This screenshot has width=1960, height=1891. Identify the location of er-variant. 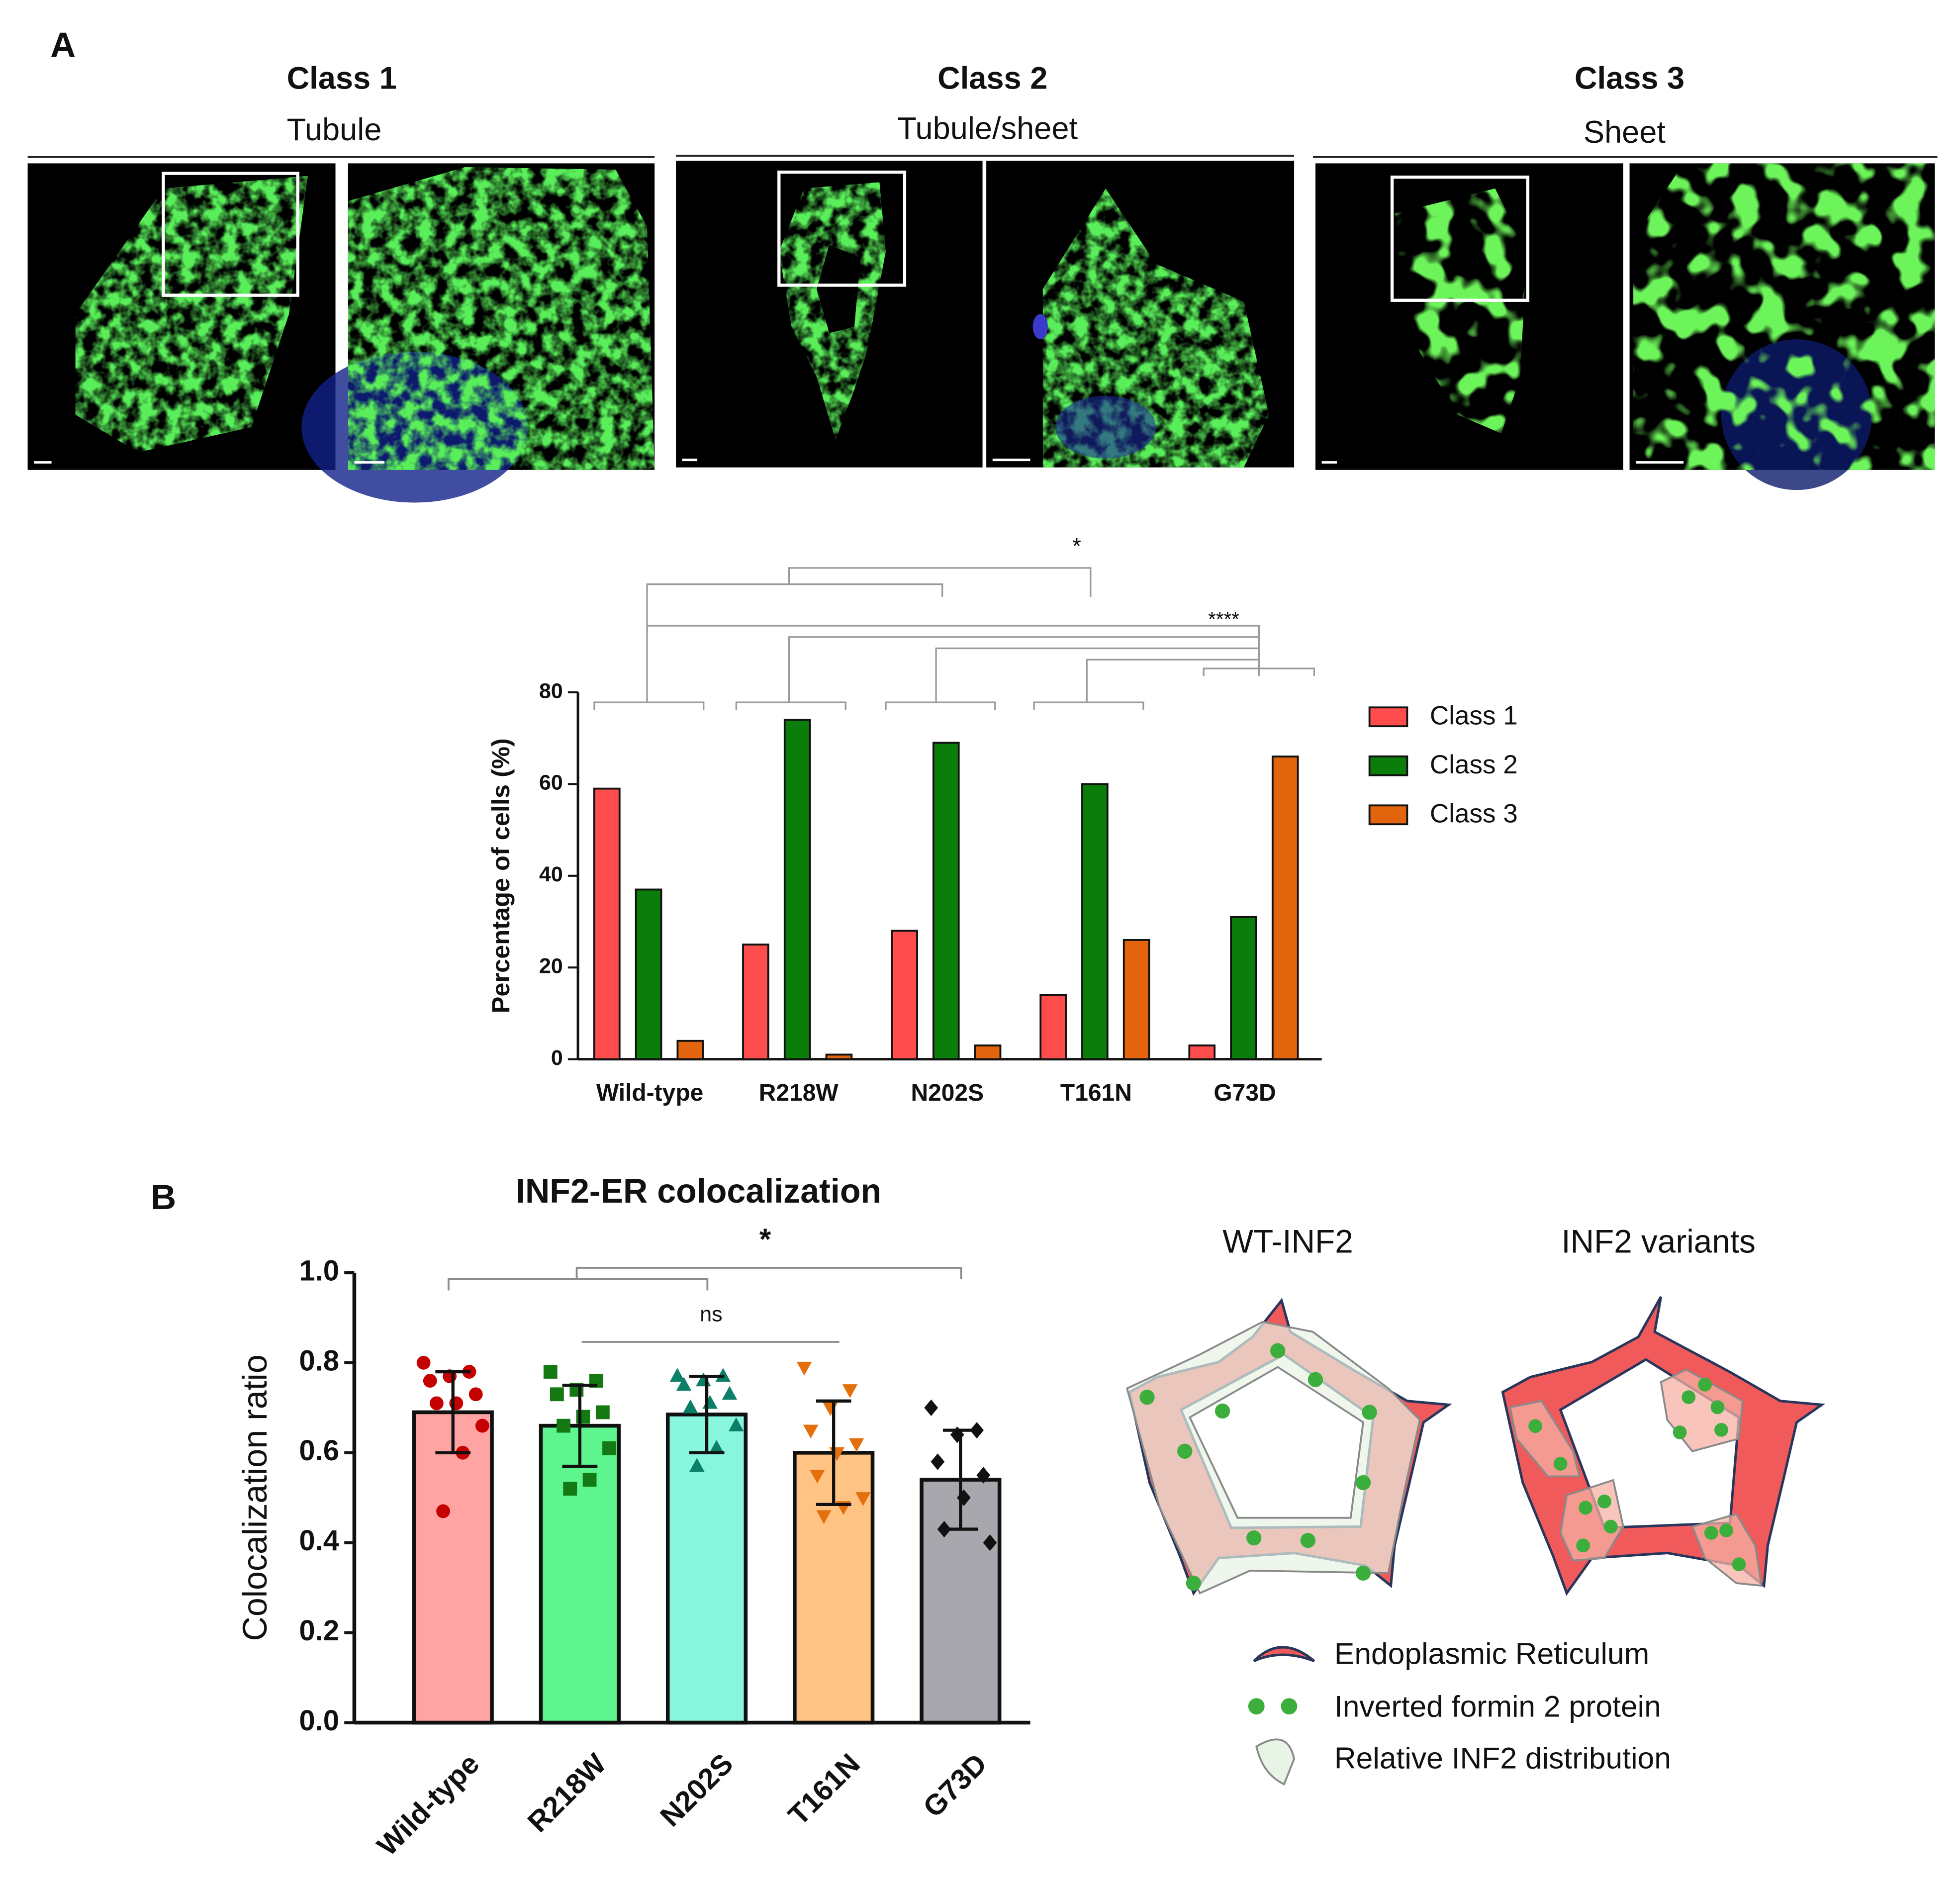
(1663, 1446).